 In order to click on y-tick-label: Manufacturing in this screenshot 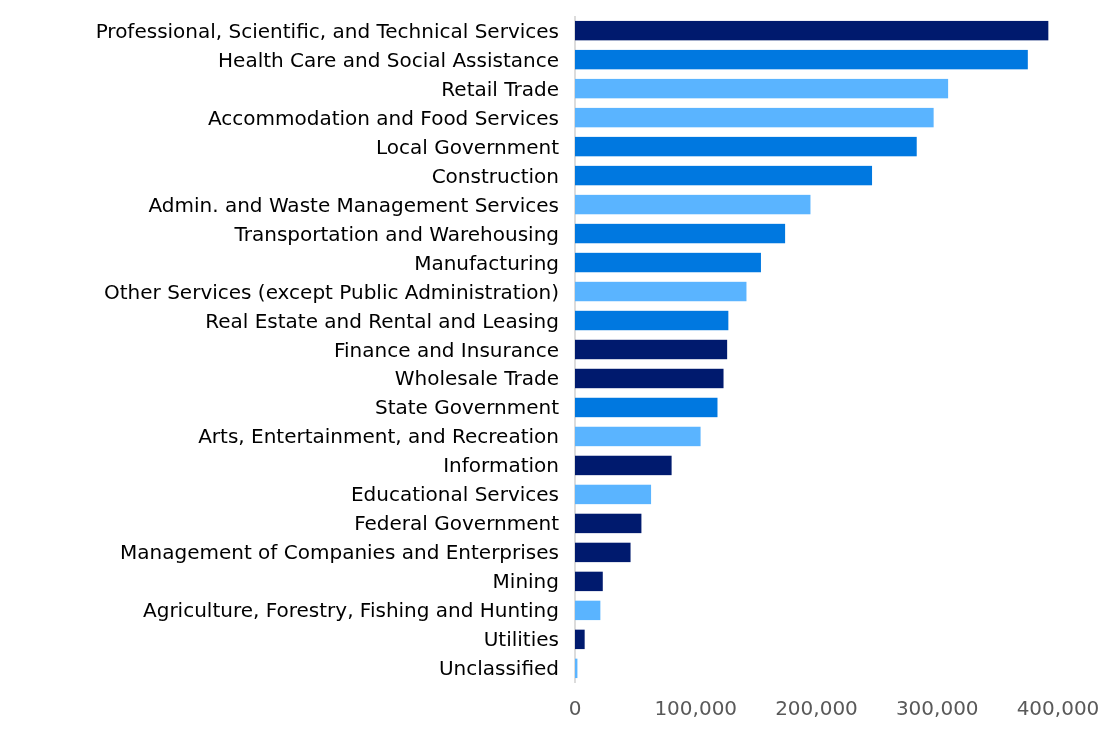, I will do `click(486, 262)`.